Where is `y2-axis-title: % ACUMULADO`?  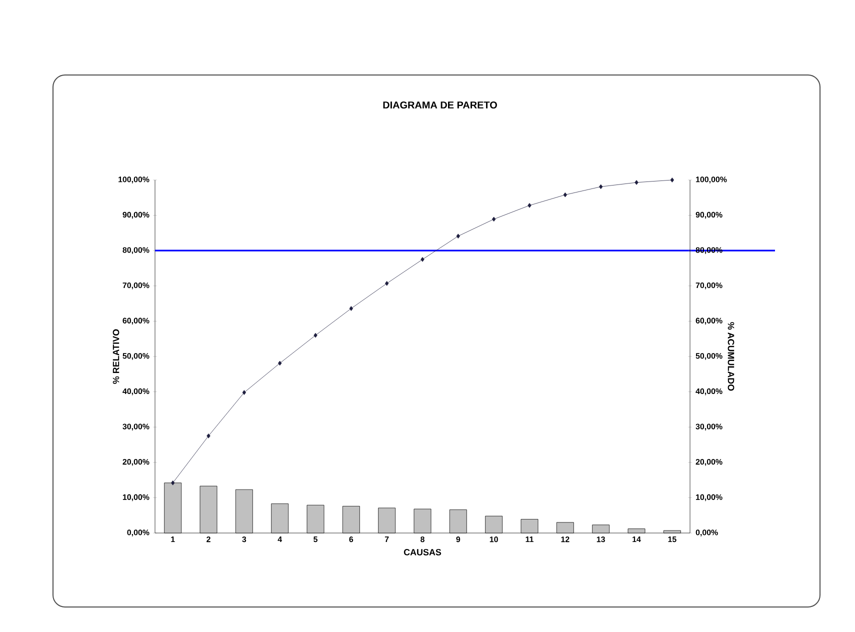
y2-axis-title: % ACUMULADO is located at coordinates (731, 356).